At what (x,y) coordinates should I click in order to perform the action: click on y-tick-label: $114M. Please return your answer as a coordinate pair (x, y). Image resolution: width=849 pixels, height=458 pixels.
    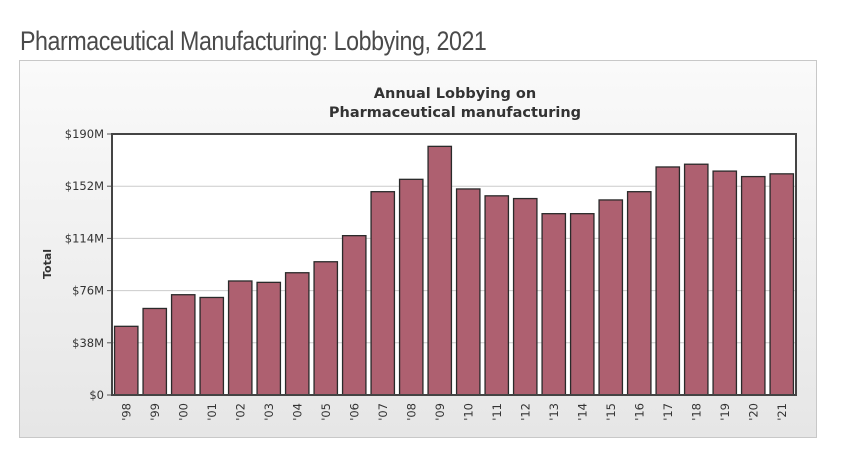
    Looking at the image, I should click on (84, 238).